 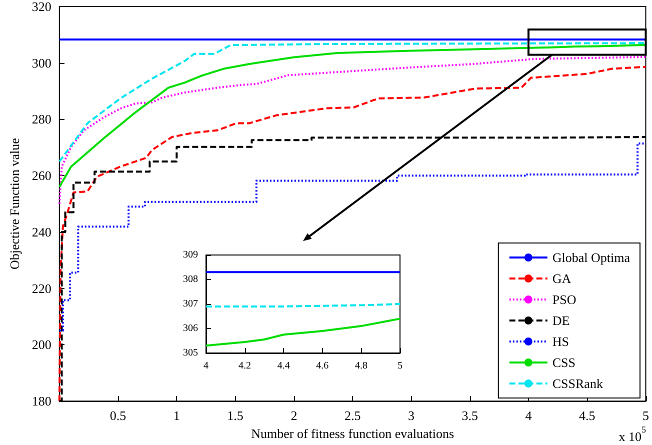 What do you see at coordinates (294, 416) in the screenshot?
I see `x-tick-label: 2` at bounding box center [294, 416].